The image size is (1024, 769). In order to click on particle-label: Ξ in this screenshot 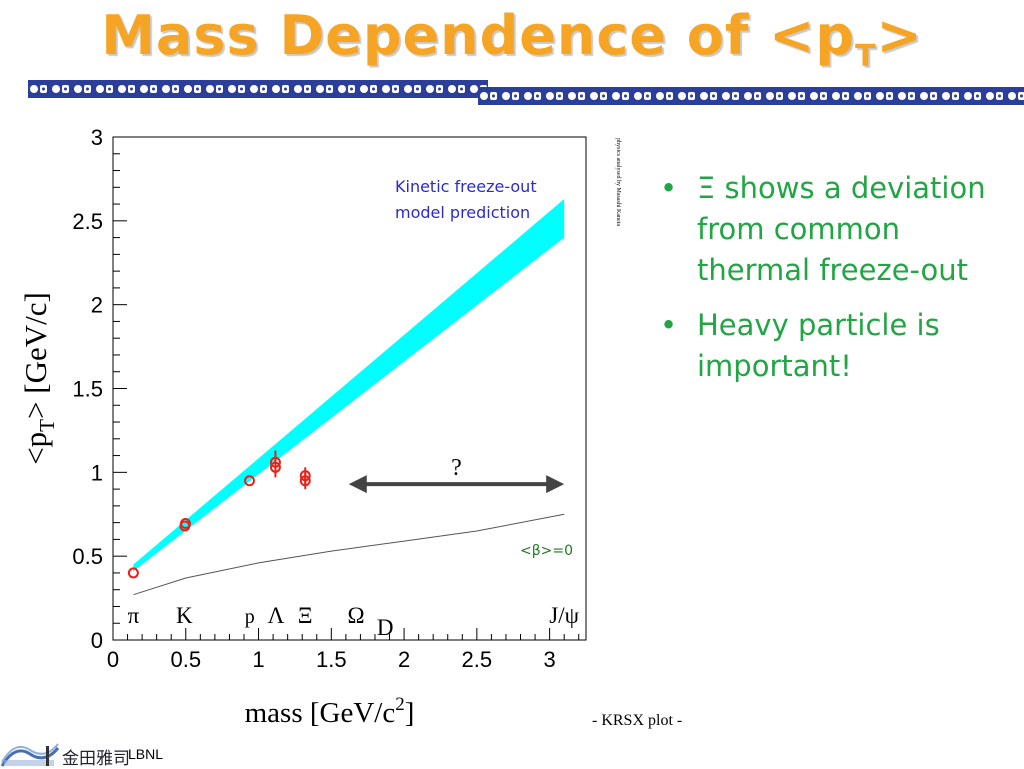, I will do `click(305, 615)`.